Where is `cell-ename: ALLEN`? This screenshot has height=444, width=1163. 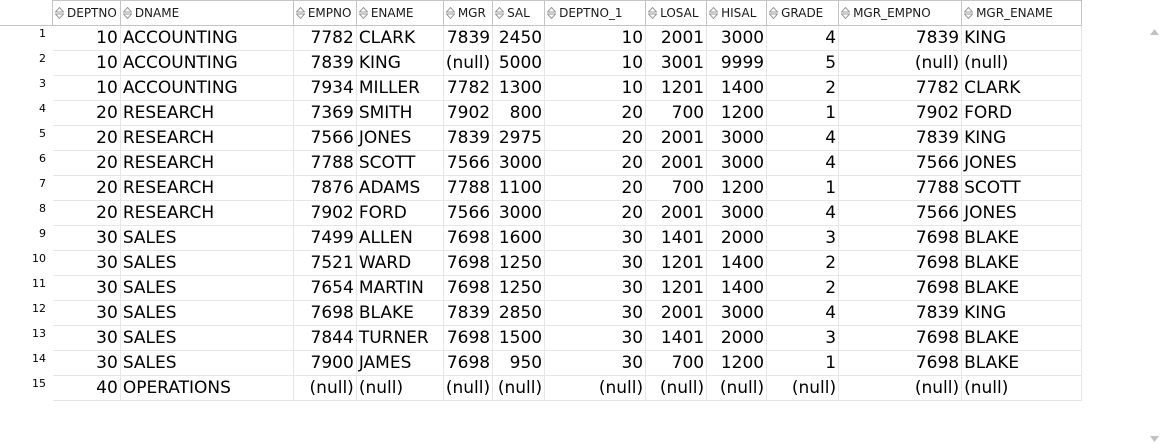
cell-ename: ALLEN is located at coordinates (399, 238).